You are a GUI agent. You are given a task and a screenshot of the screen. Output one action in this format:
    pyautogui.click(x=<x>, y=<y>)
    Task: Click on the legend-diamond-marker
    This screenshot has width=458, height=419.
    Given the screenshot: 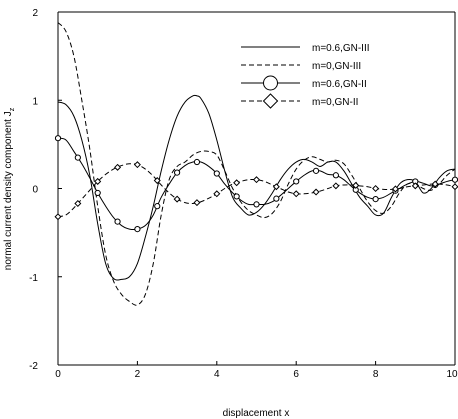 What is the action you would take?
    pyautogui.click(x=270, y=101)
    